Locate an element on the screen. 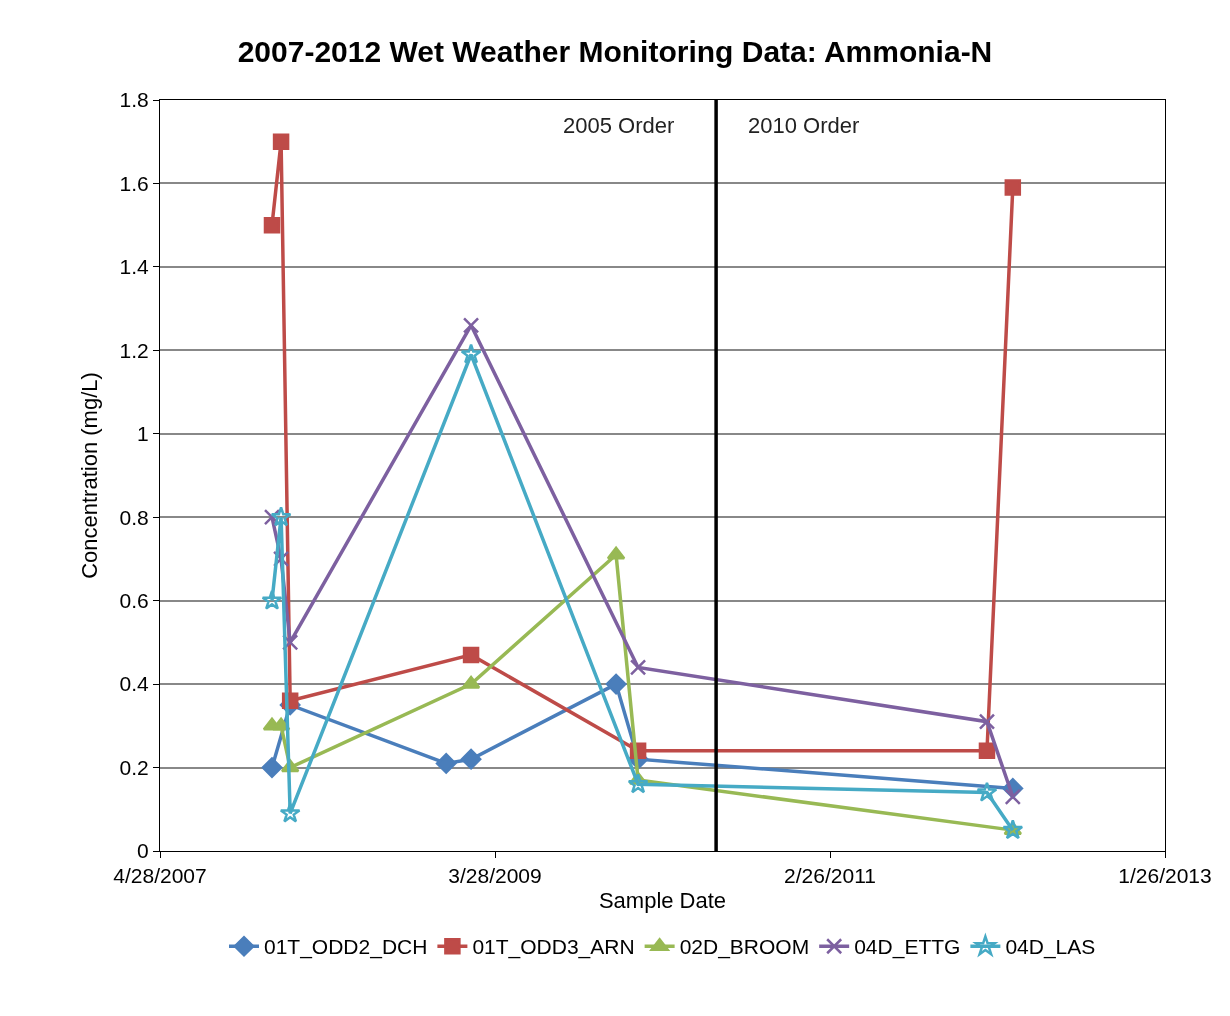 The image size is (1230, 1016). legend-label: 01T_ODD2_DCH is located at coordinates (346, 947).